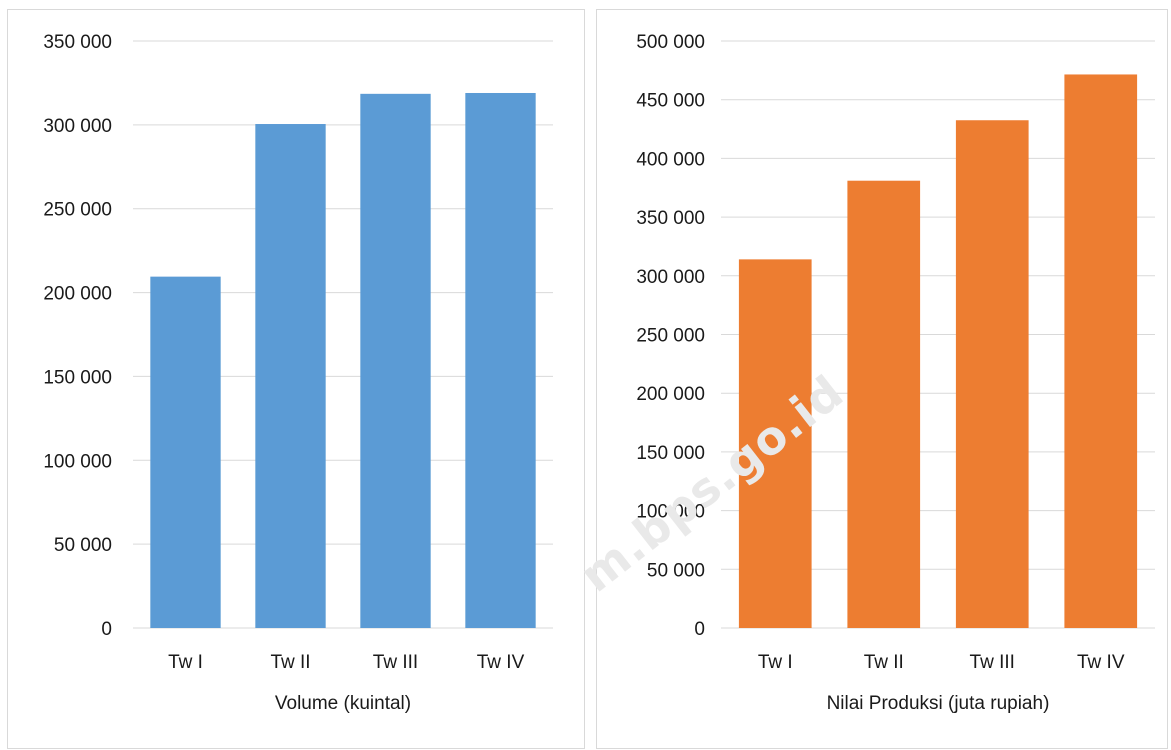  Describe the element at coordinates (938, 703) in the screenshot. I see `x-axis-title: Nilai Produksi (juta rupiah)` at that location.